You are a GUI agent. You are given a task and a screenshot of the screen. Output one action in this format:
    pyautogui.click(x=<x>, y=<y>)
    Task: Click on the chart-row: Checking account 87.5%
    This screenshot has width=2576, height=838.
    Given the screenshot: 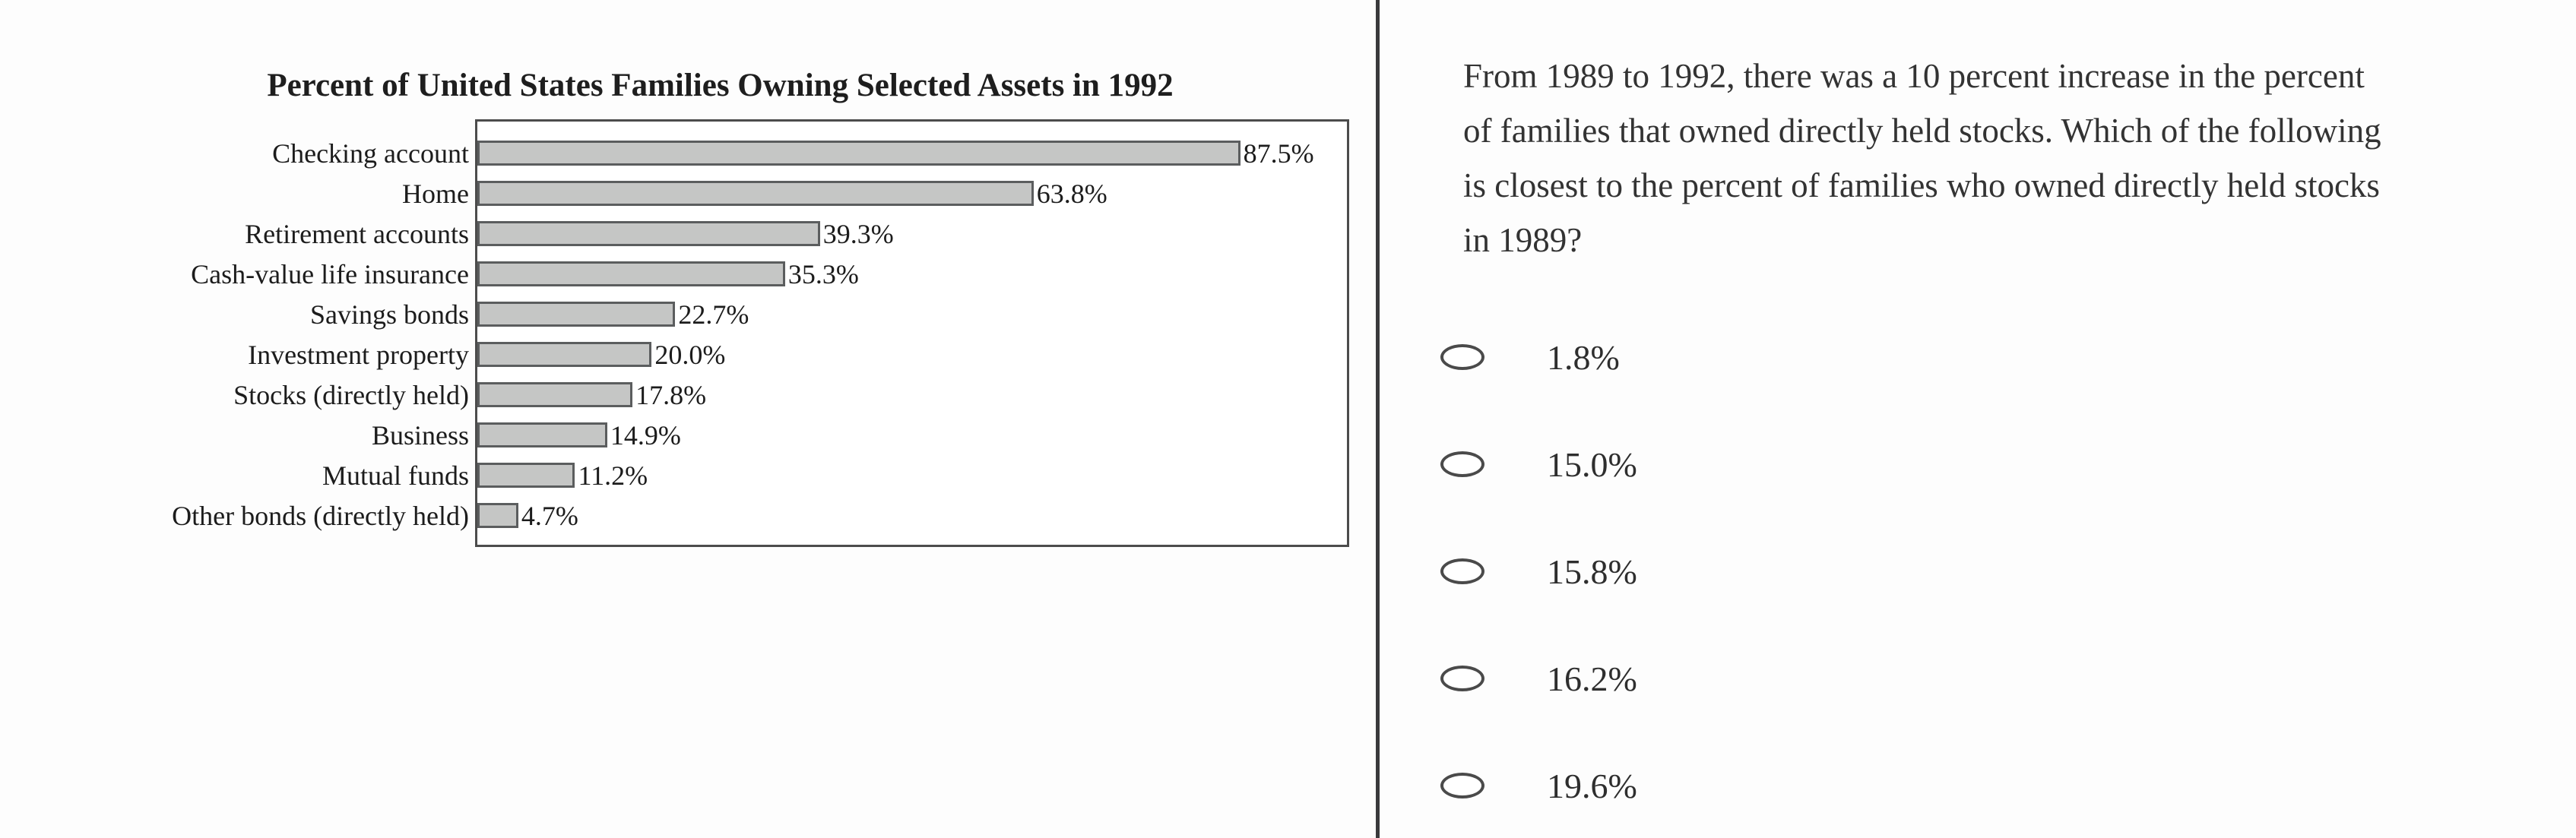 What is the action you would take?
    pyautogui.click(x=720, y=153)
    